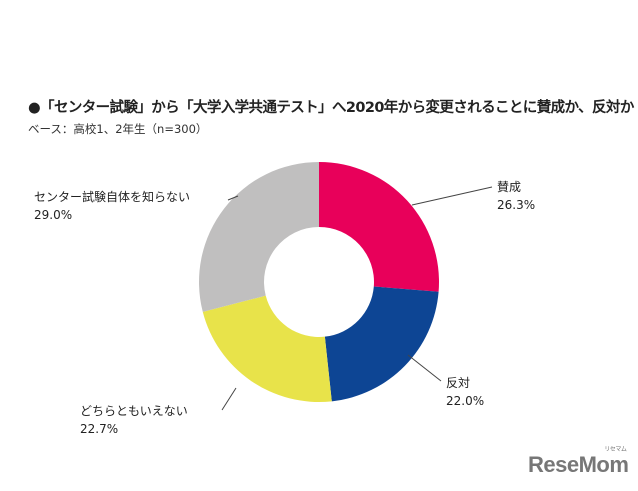 The height and width of the screenshot is (491, 638). Describe the element at coordinates (112, 206) in the screenshot. I see `label-3: センター試験自体を知らない 29.0%` at that location.